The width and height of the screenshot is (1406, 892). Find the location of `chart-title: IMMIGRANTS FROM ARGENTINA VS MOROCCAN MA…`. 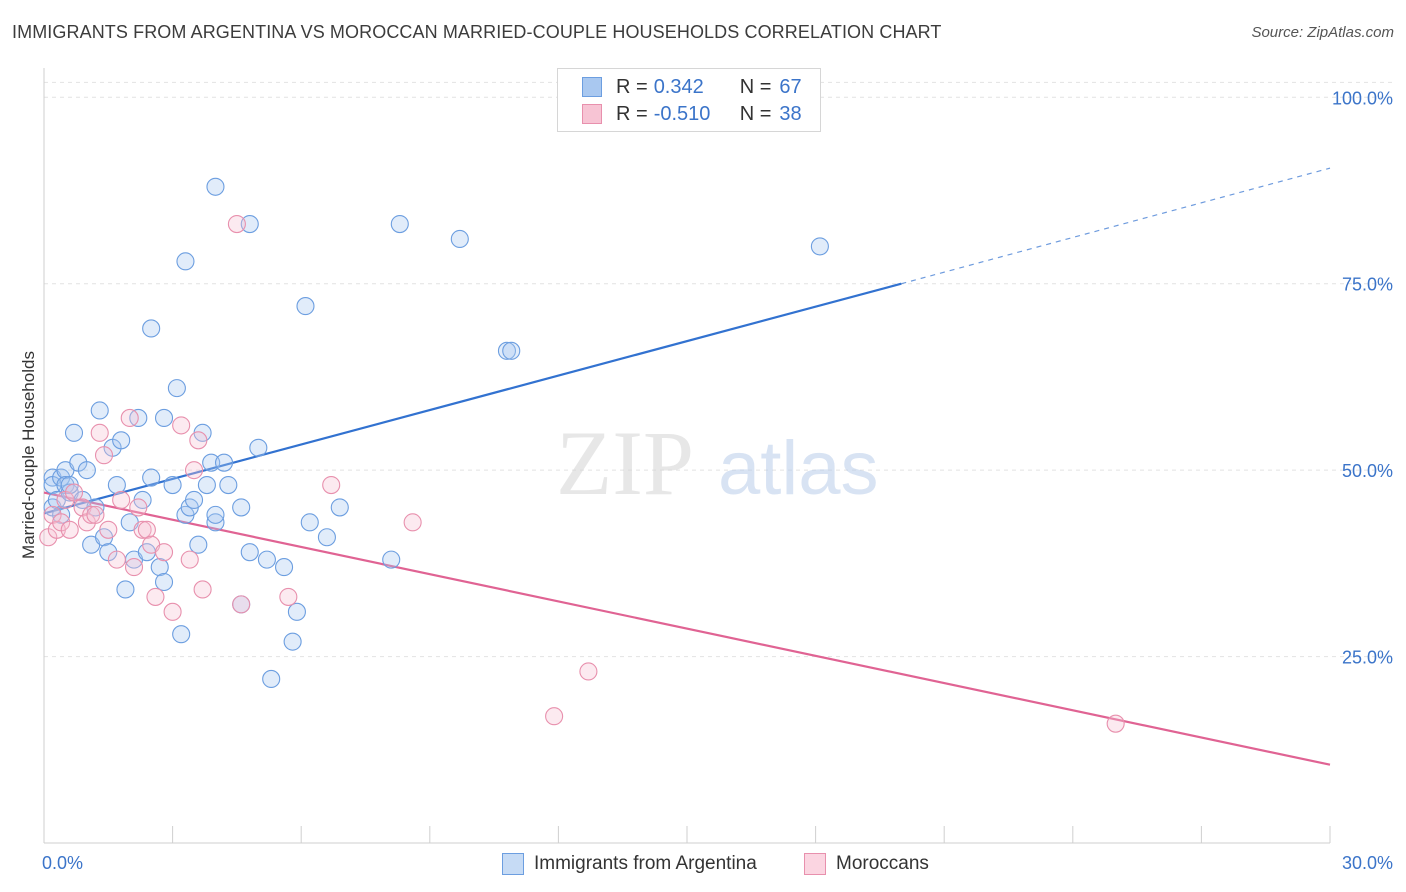

chart-title: IMMIGRANTS FROM ARGENTINA VS MOROCCAN MA… is located at coordinates (477, 32).